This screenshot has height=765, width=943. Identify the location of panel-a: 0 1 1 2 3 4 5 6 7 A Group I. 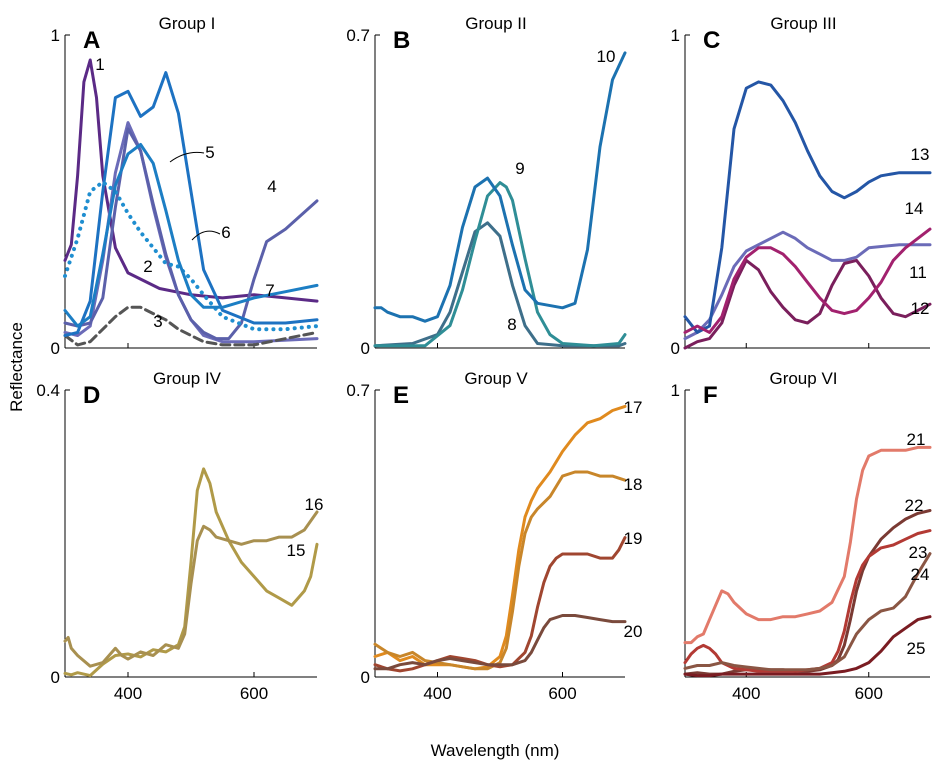
(185, 186).